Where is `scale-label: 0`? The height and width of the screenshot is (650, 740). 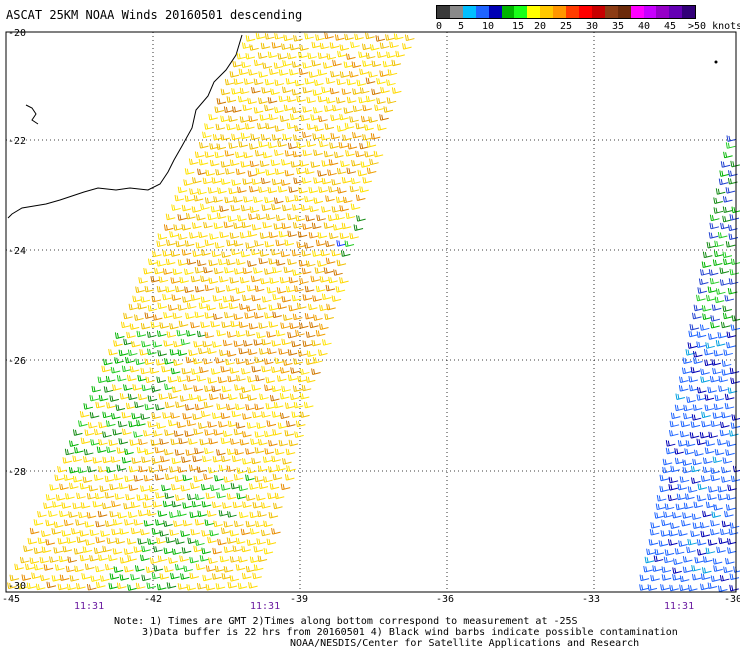 scale-label: 0 is located at coordinates (439, 26).